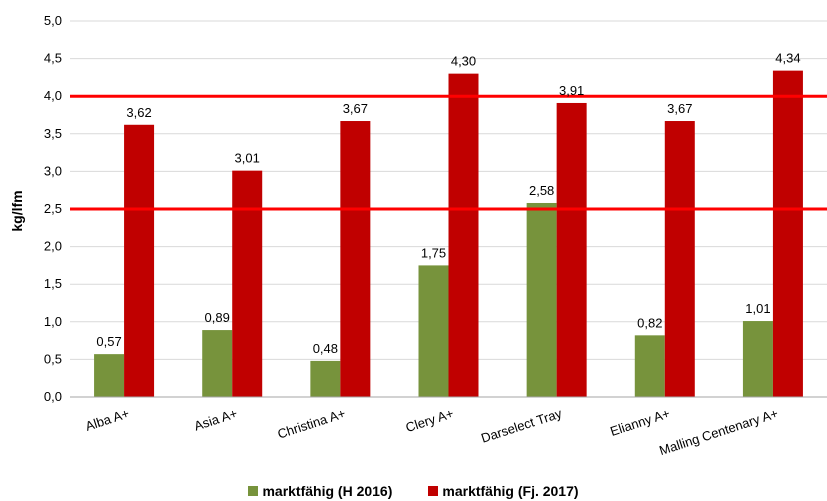  What do you see at coordinates (53, 358) in the screenshot?
I see `y-tick-label: 0,5` at bounding box center [53, 358].